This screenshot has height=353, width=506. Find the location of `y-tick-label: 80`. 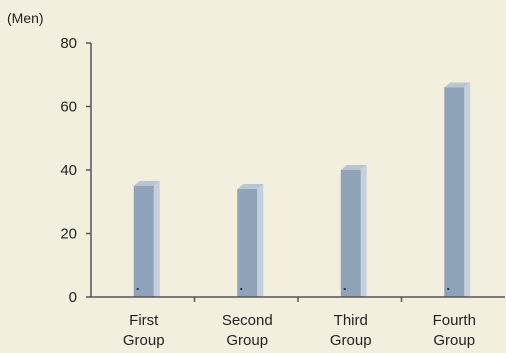

y-tick-label: 80 is located at coordinates (68, 43).